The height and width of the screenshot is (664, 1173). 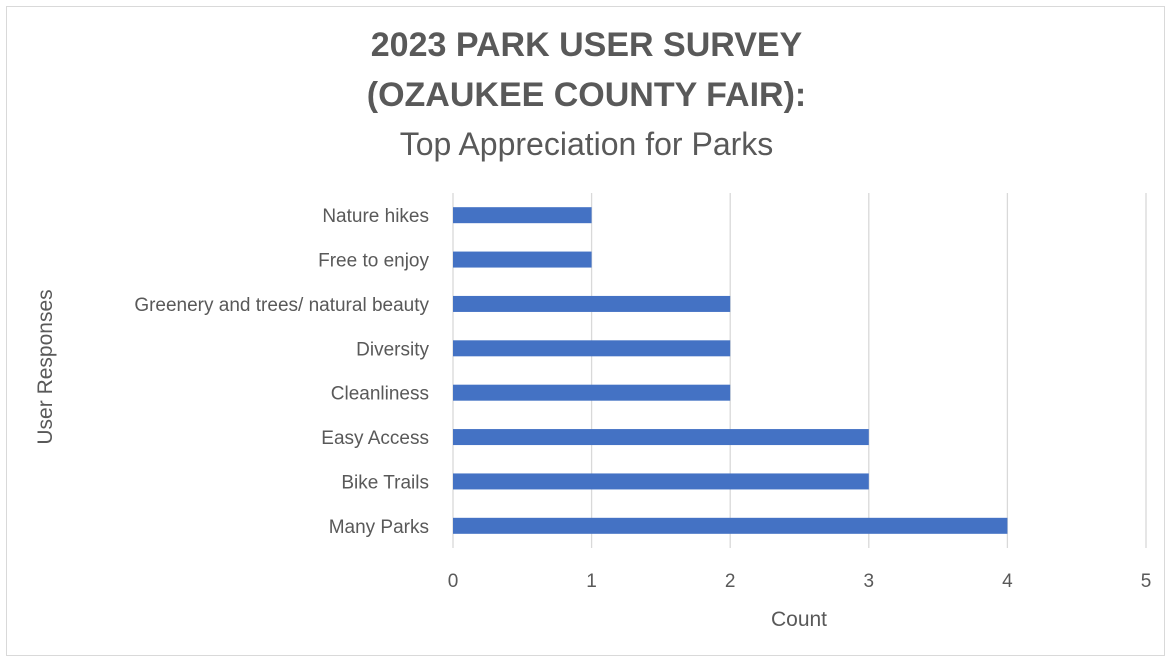 What do you see at coordinates (1146, 581) in the screenshot?
I see `x-tick-label: 5` at bounding box center [1146, 581].